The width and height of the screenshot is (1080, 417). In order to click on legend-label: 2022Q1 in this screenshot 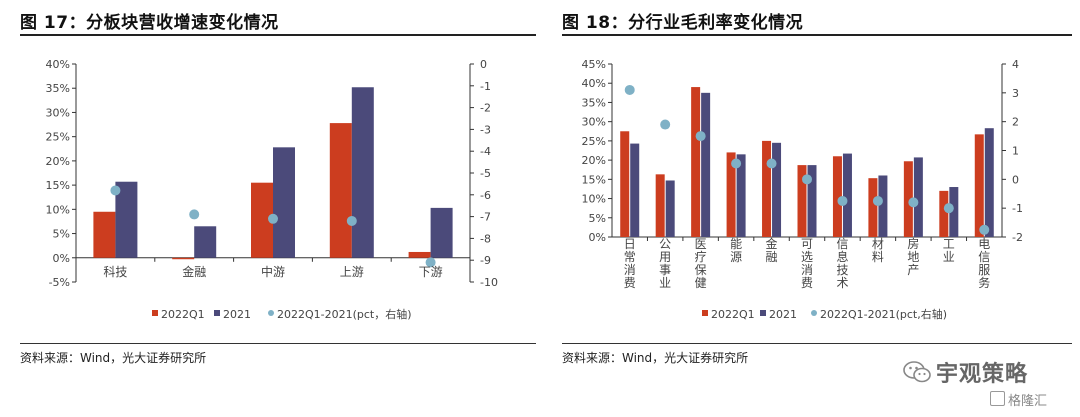, I will do `click(733, 314)`.